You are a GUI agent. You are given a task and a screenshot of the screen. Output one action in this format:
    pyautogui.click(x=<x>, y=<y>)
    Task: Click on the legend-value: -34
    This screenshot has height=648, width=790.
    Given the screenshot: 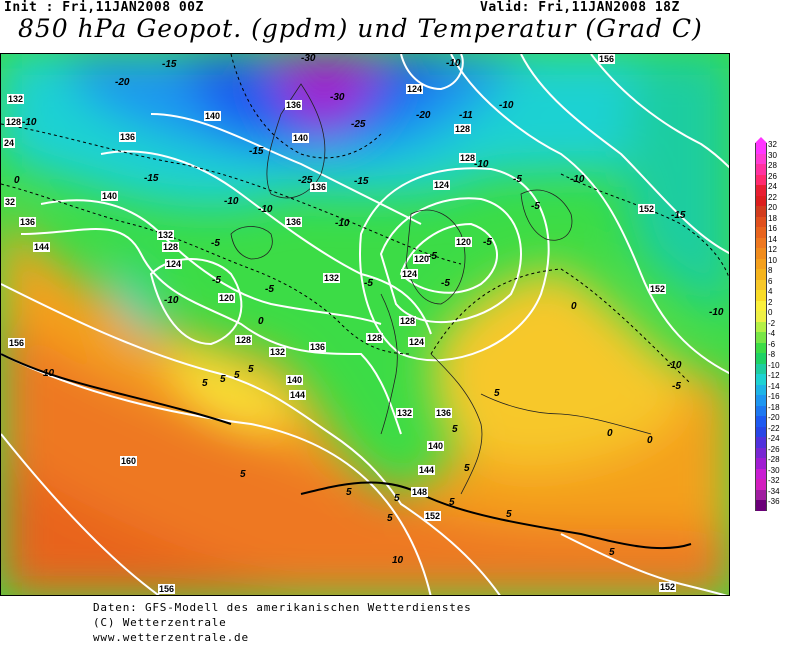 What is the action you would take?
    pyautogui.click(x=774, y=491)
    